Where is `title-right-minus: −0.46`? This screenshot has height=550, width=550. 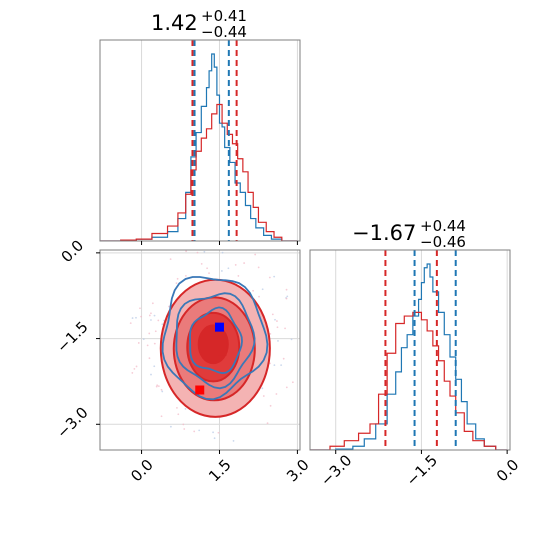
title-right-minus: −0.46 is located at coordinates (443, 242).